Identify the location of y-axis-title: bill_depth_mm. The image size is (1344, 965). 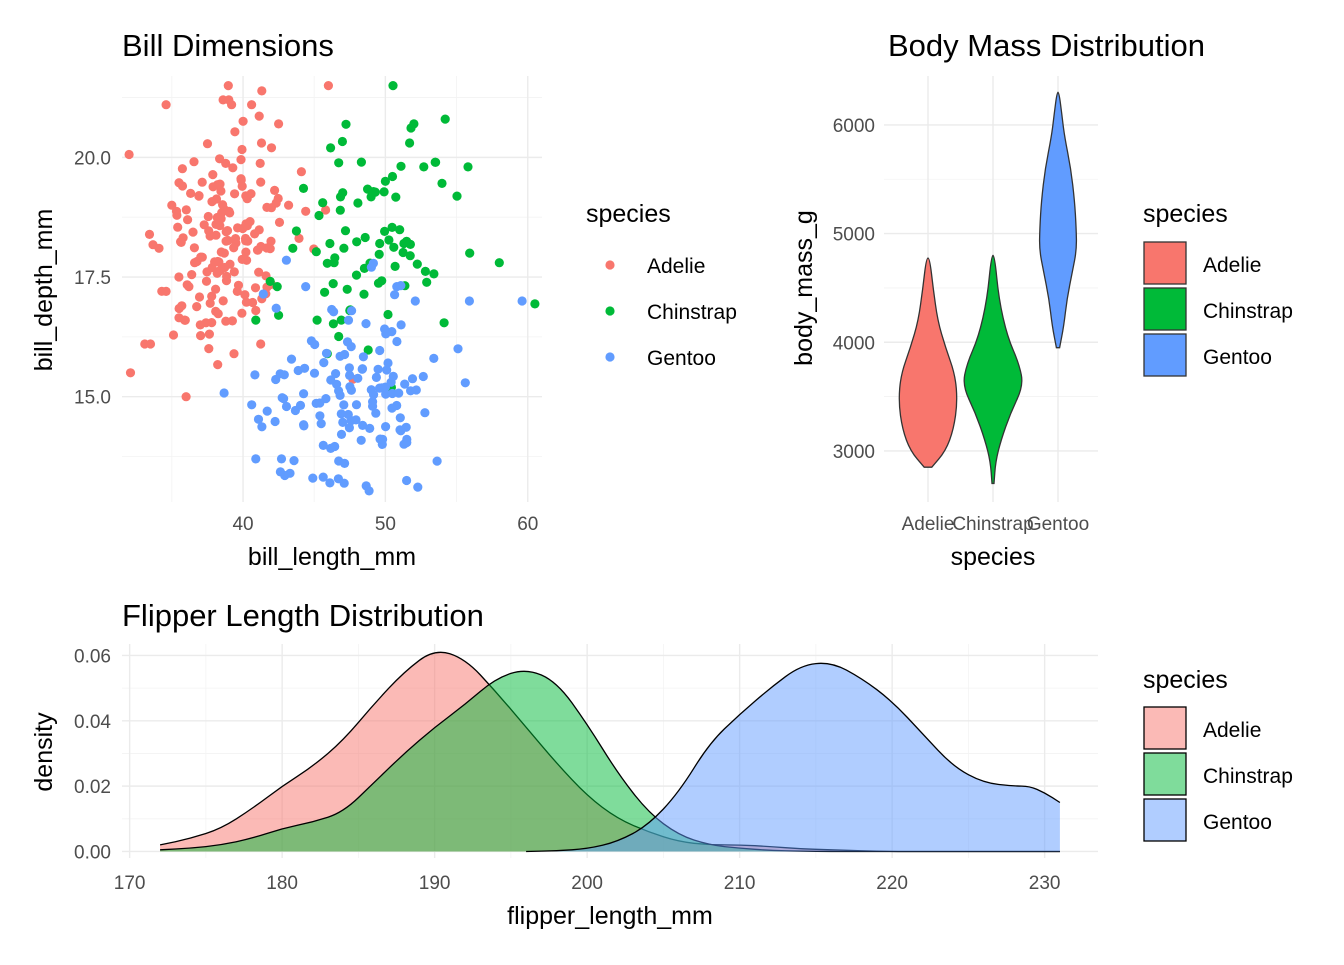
(44, 290).